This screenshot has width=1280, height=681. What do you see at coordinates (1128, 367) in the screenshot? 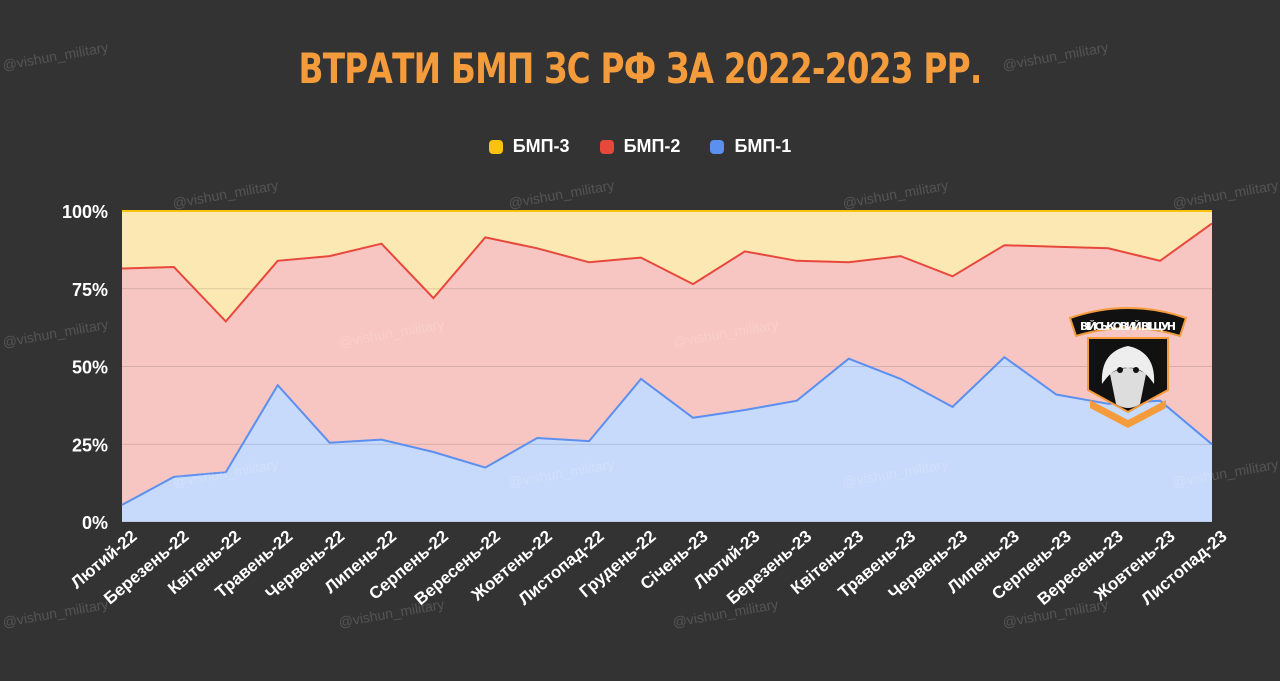
I see `logo-emblem: ВІЙСЬКОВИЙ ВІЩУН` at bounding box center [1128, 367].